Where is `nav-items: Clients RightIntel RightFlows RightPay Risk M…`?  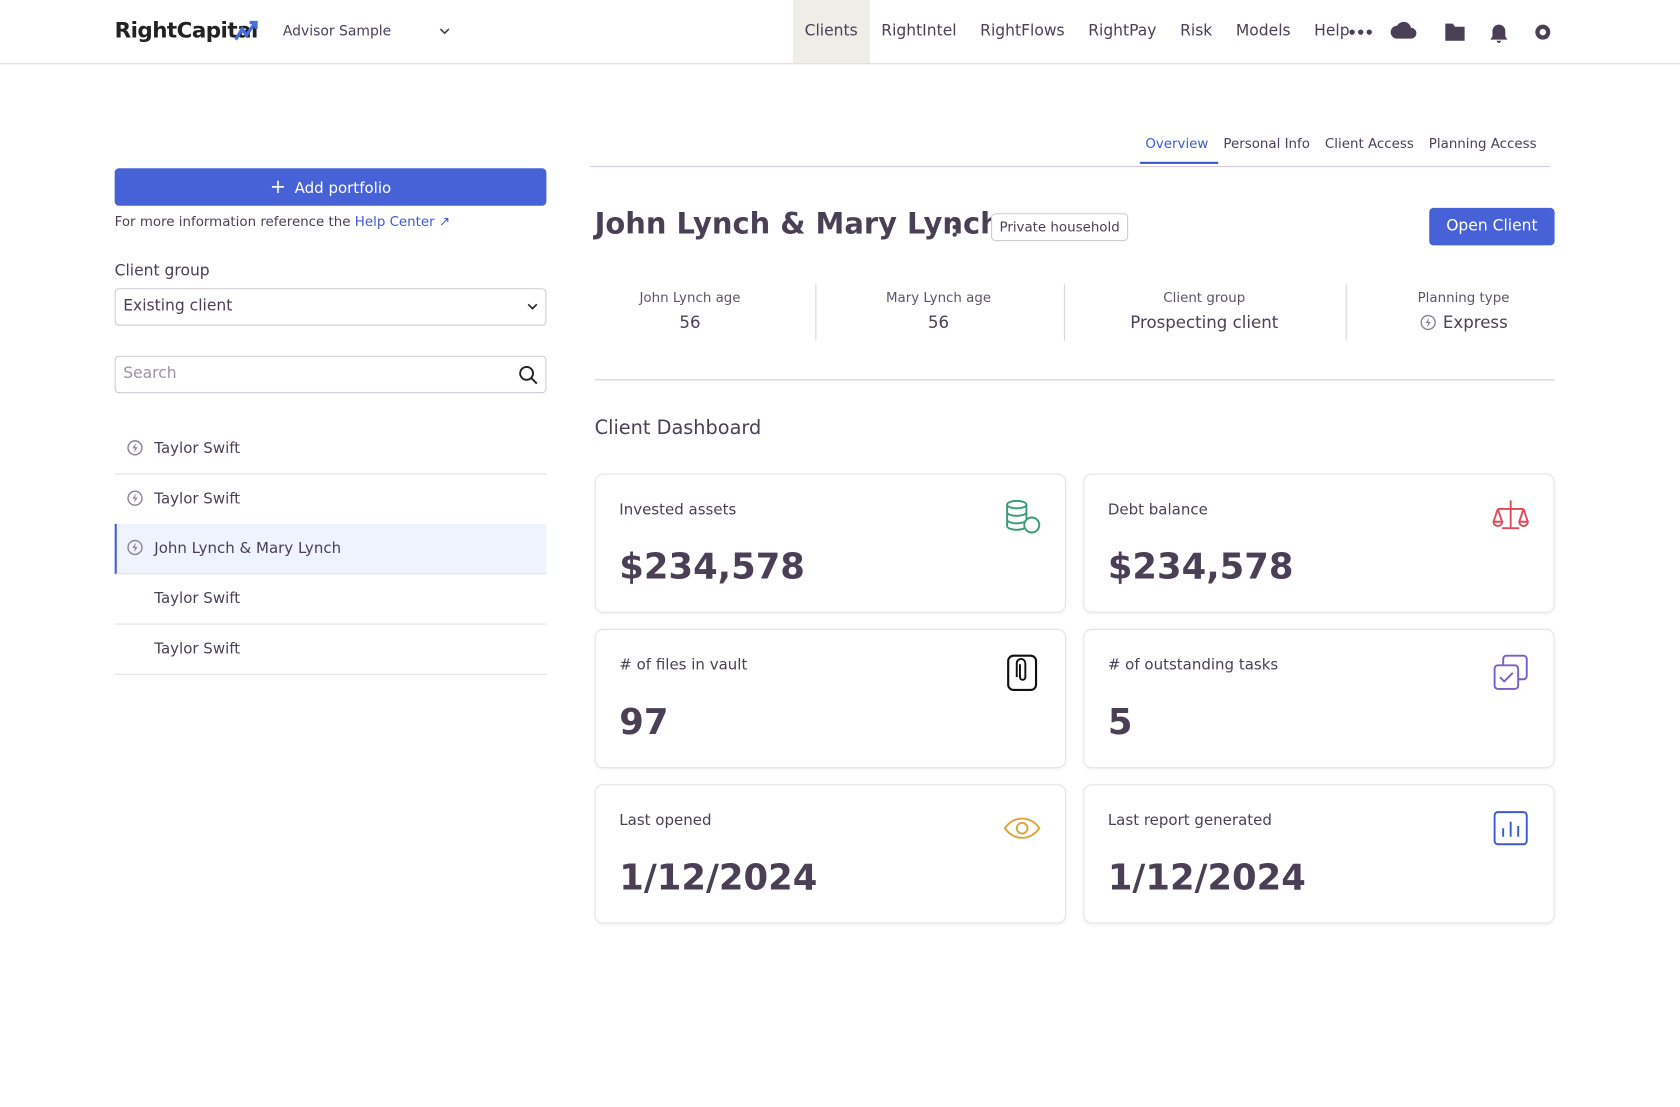
nav-items: Clients RightIntel RightFlows RightPay Risk M… is located at coordinates (1077, 32).